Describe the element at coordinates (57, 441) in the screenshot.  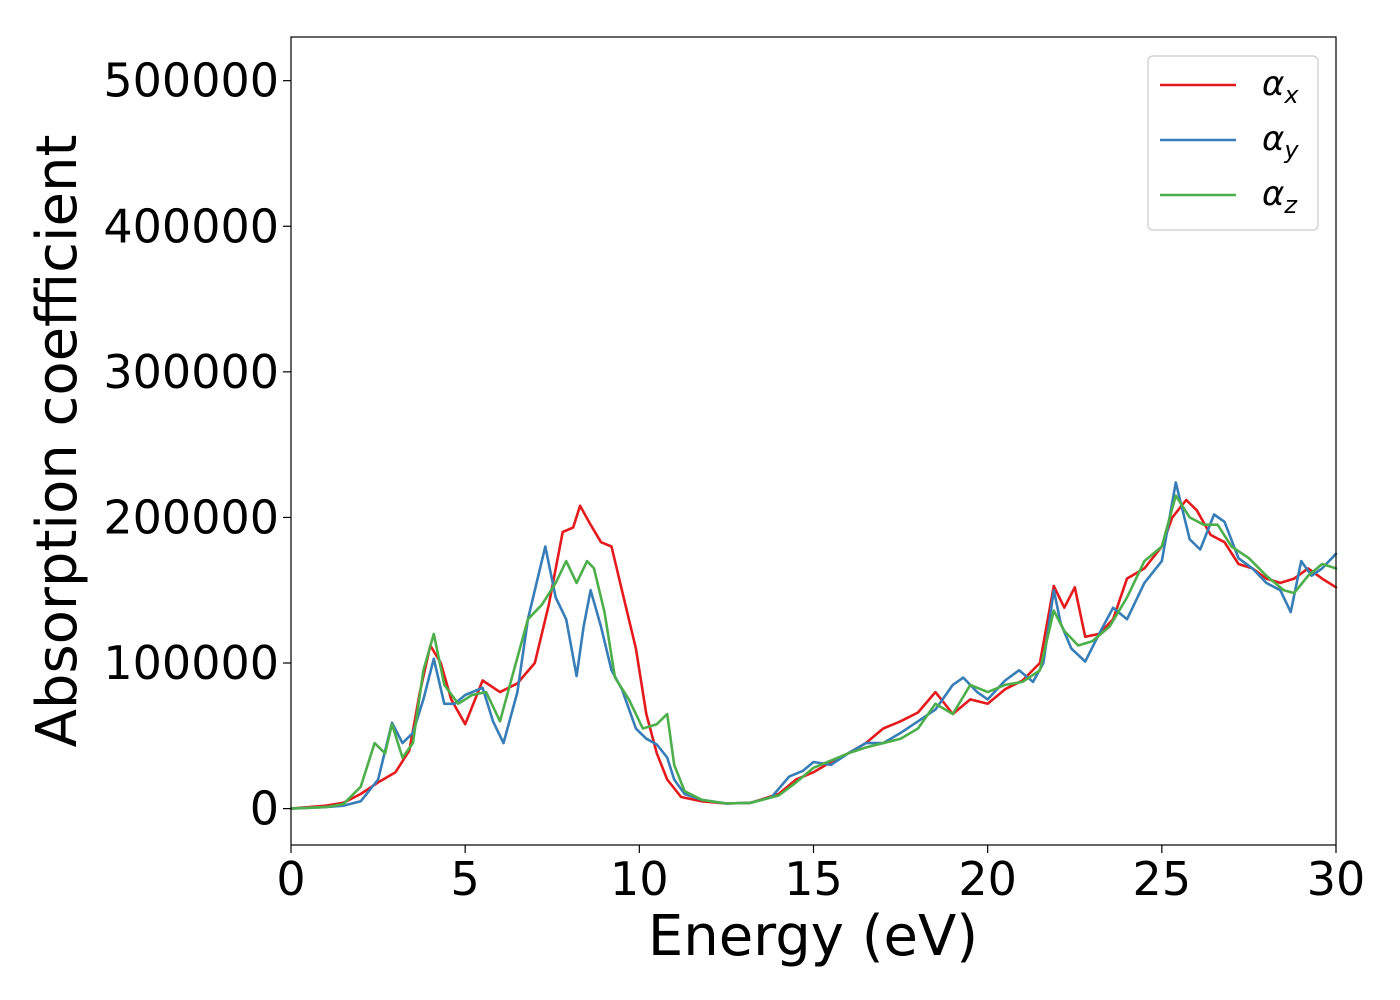
I see `y-axis-title: Absorption coefficient` at that location.